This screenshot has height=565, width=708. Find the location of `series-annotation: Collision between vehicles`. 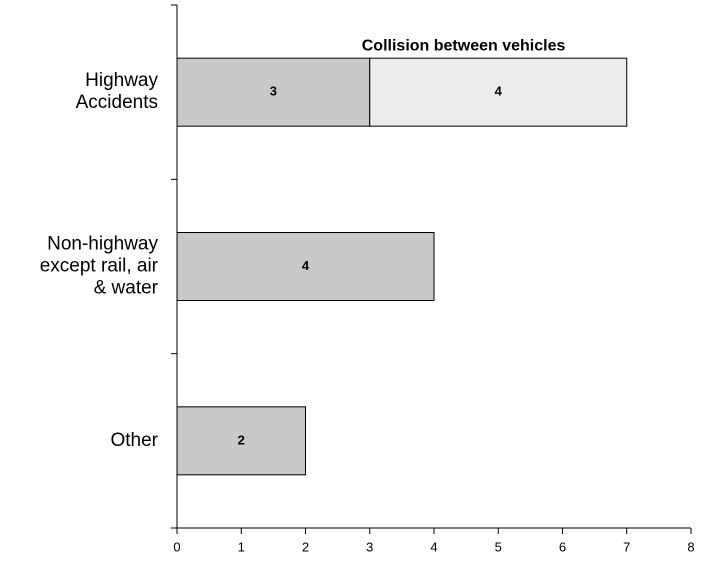

series-annotation: Collision between vehicles is located at coordinates (464, 45).